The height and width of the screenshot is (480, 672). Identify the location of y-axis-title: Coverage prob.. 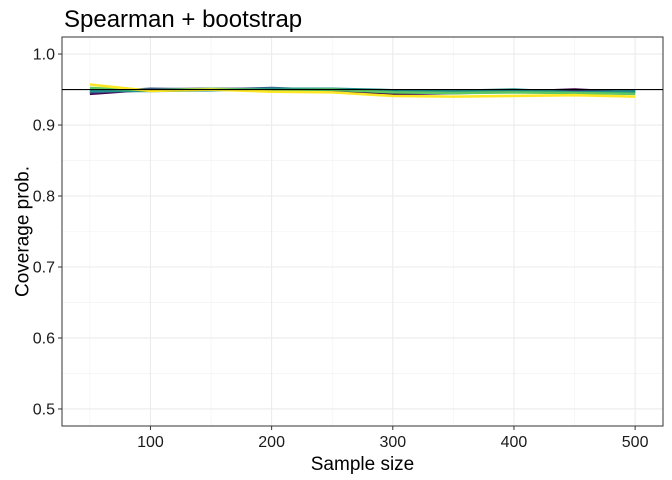
(23, 231).